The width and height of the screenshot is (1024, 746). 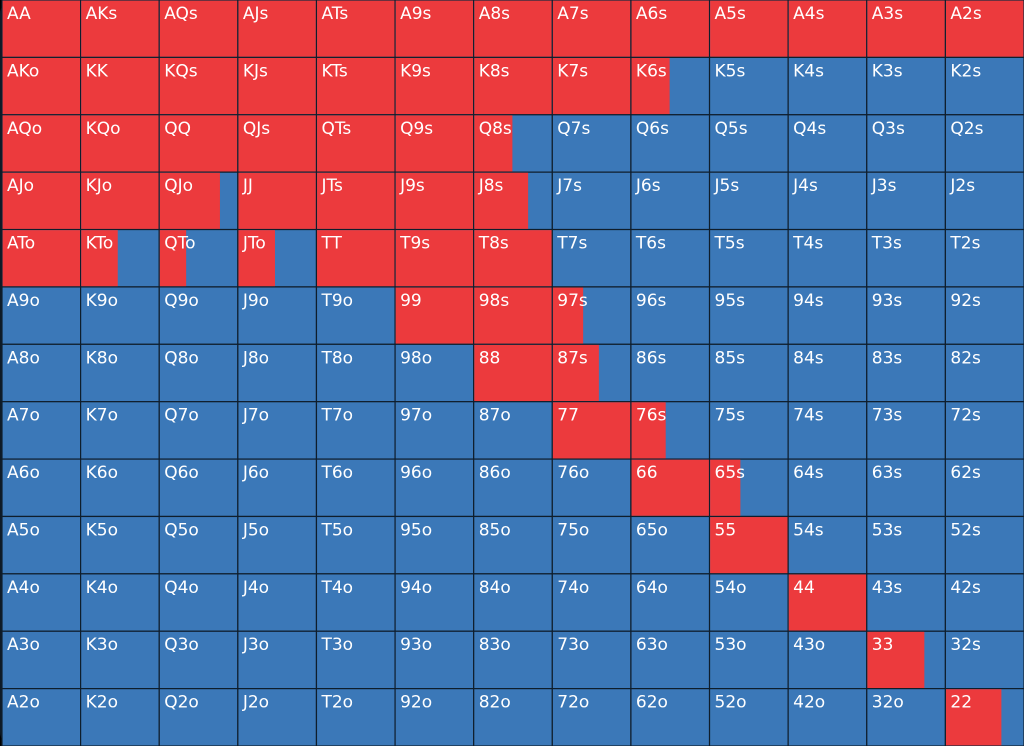 What do you see at coordinates (965, 71) in the screenshot?
I see `hand-label: K2s` at bounding box center [965, 71].